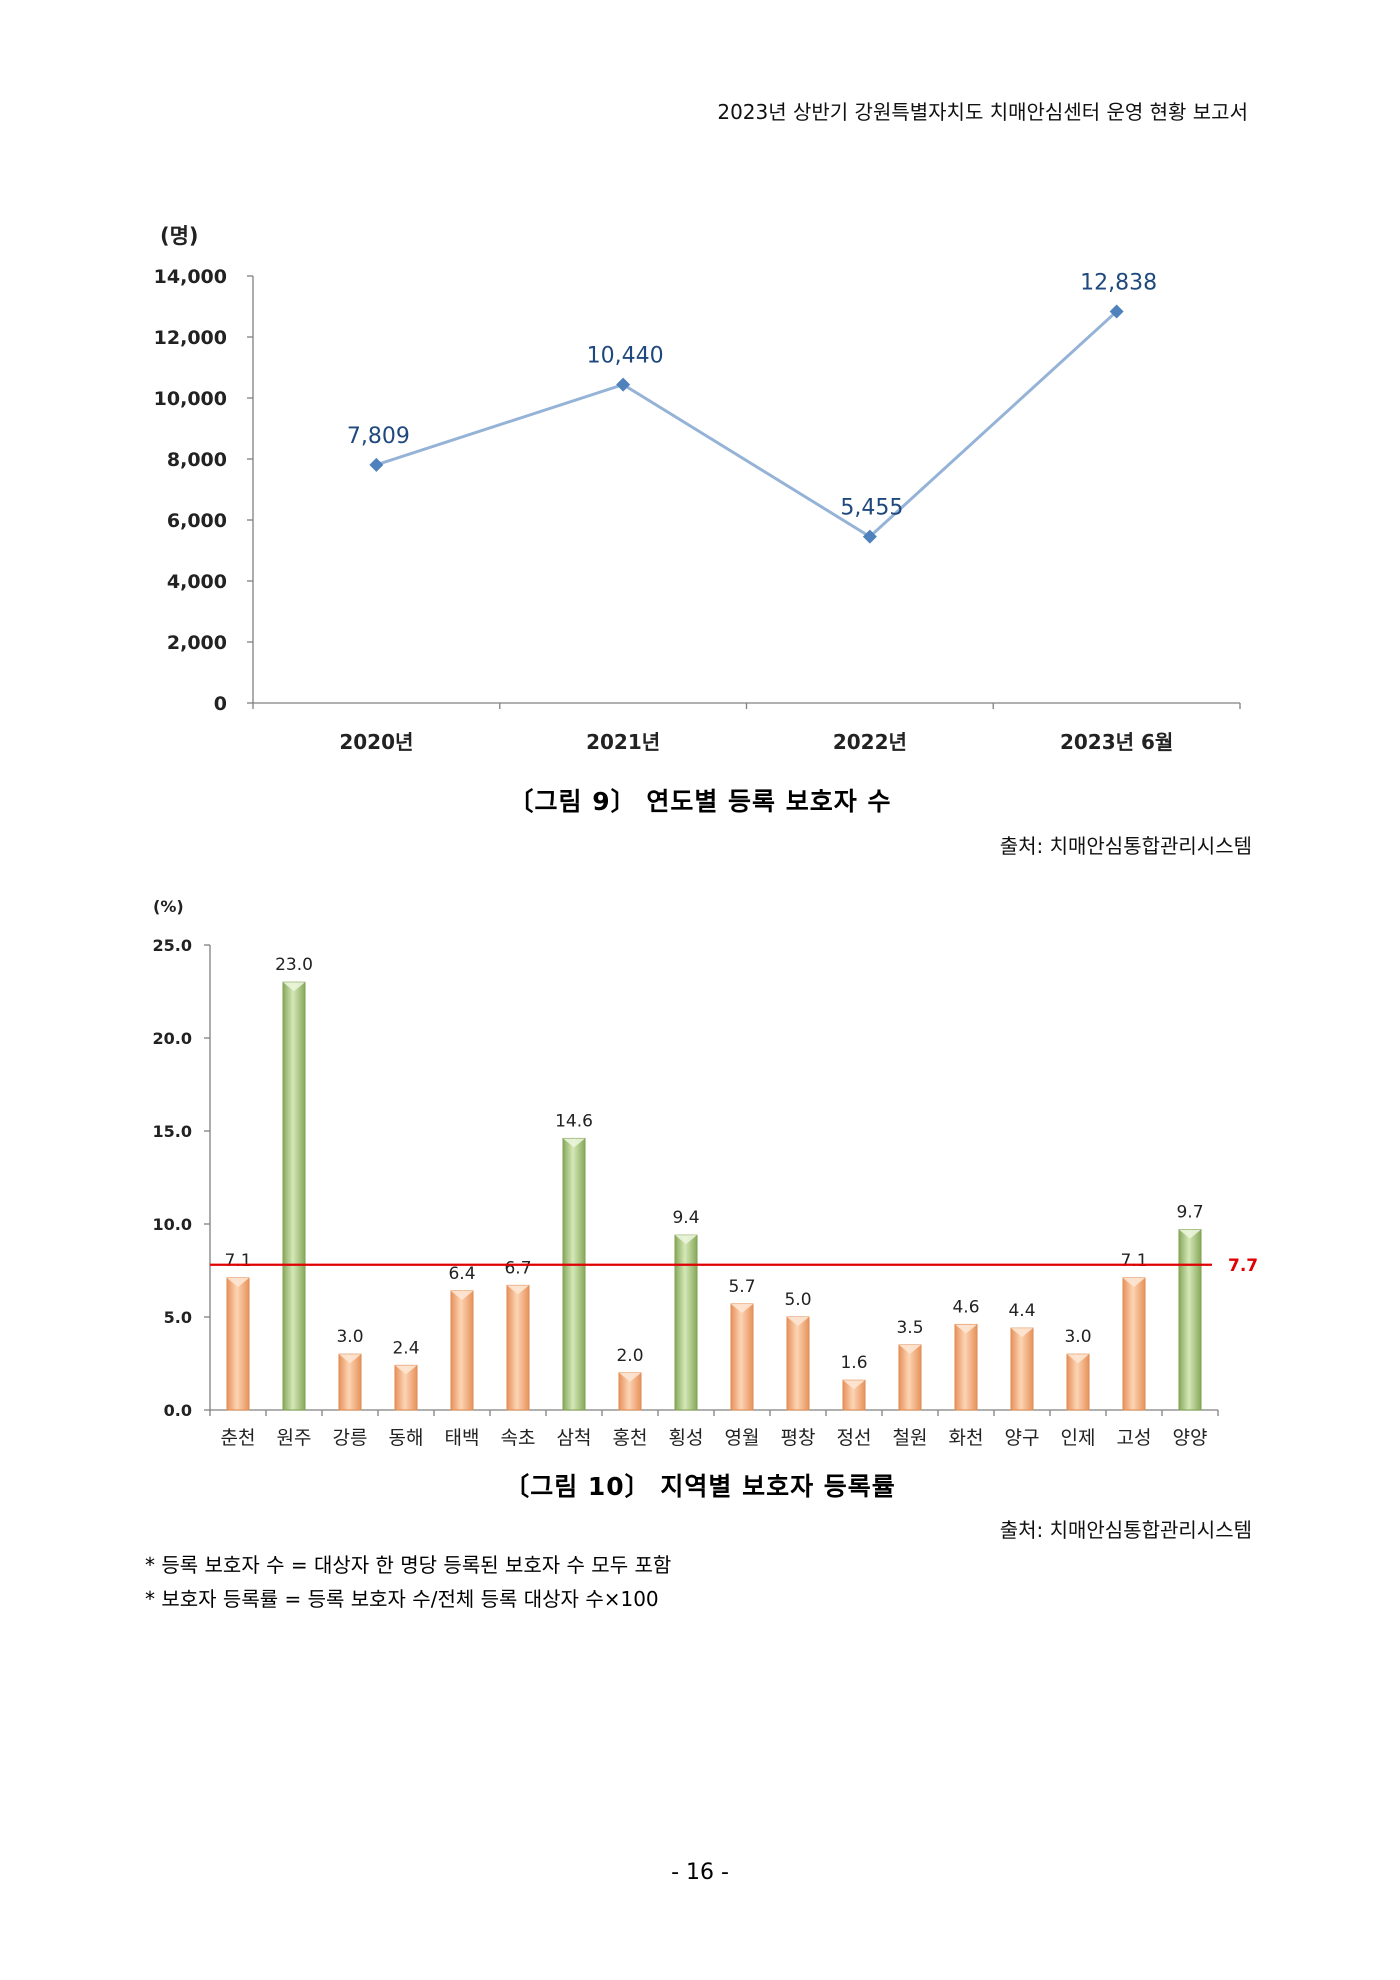  Describe the element at coordinates (197, 643) in the screenshot. I see `y-tick-label: 2,000` at that location.